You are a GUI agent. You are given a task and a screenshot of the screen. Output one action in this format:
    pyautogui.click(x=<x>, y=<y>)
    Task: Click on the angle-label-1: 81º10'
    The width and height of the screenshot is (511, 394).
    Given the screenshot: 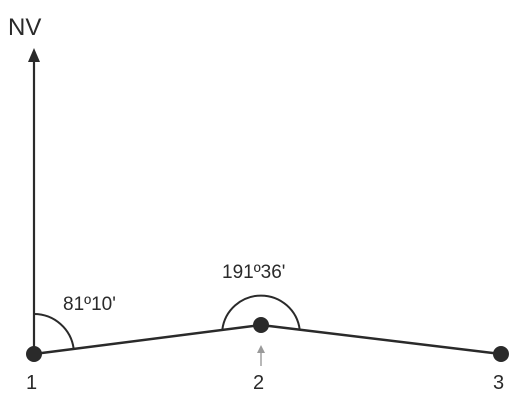 What is the action you would take?
    pyautogui.click(x=89, y=304)
    